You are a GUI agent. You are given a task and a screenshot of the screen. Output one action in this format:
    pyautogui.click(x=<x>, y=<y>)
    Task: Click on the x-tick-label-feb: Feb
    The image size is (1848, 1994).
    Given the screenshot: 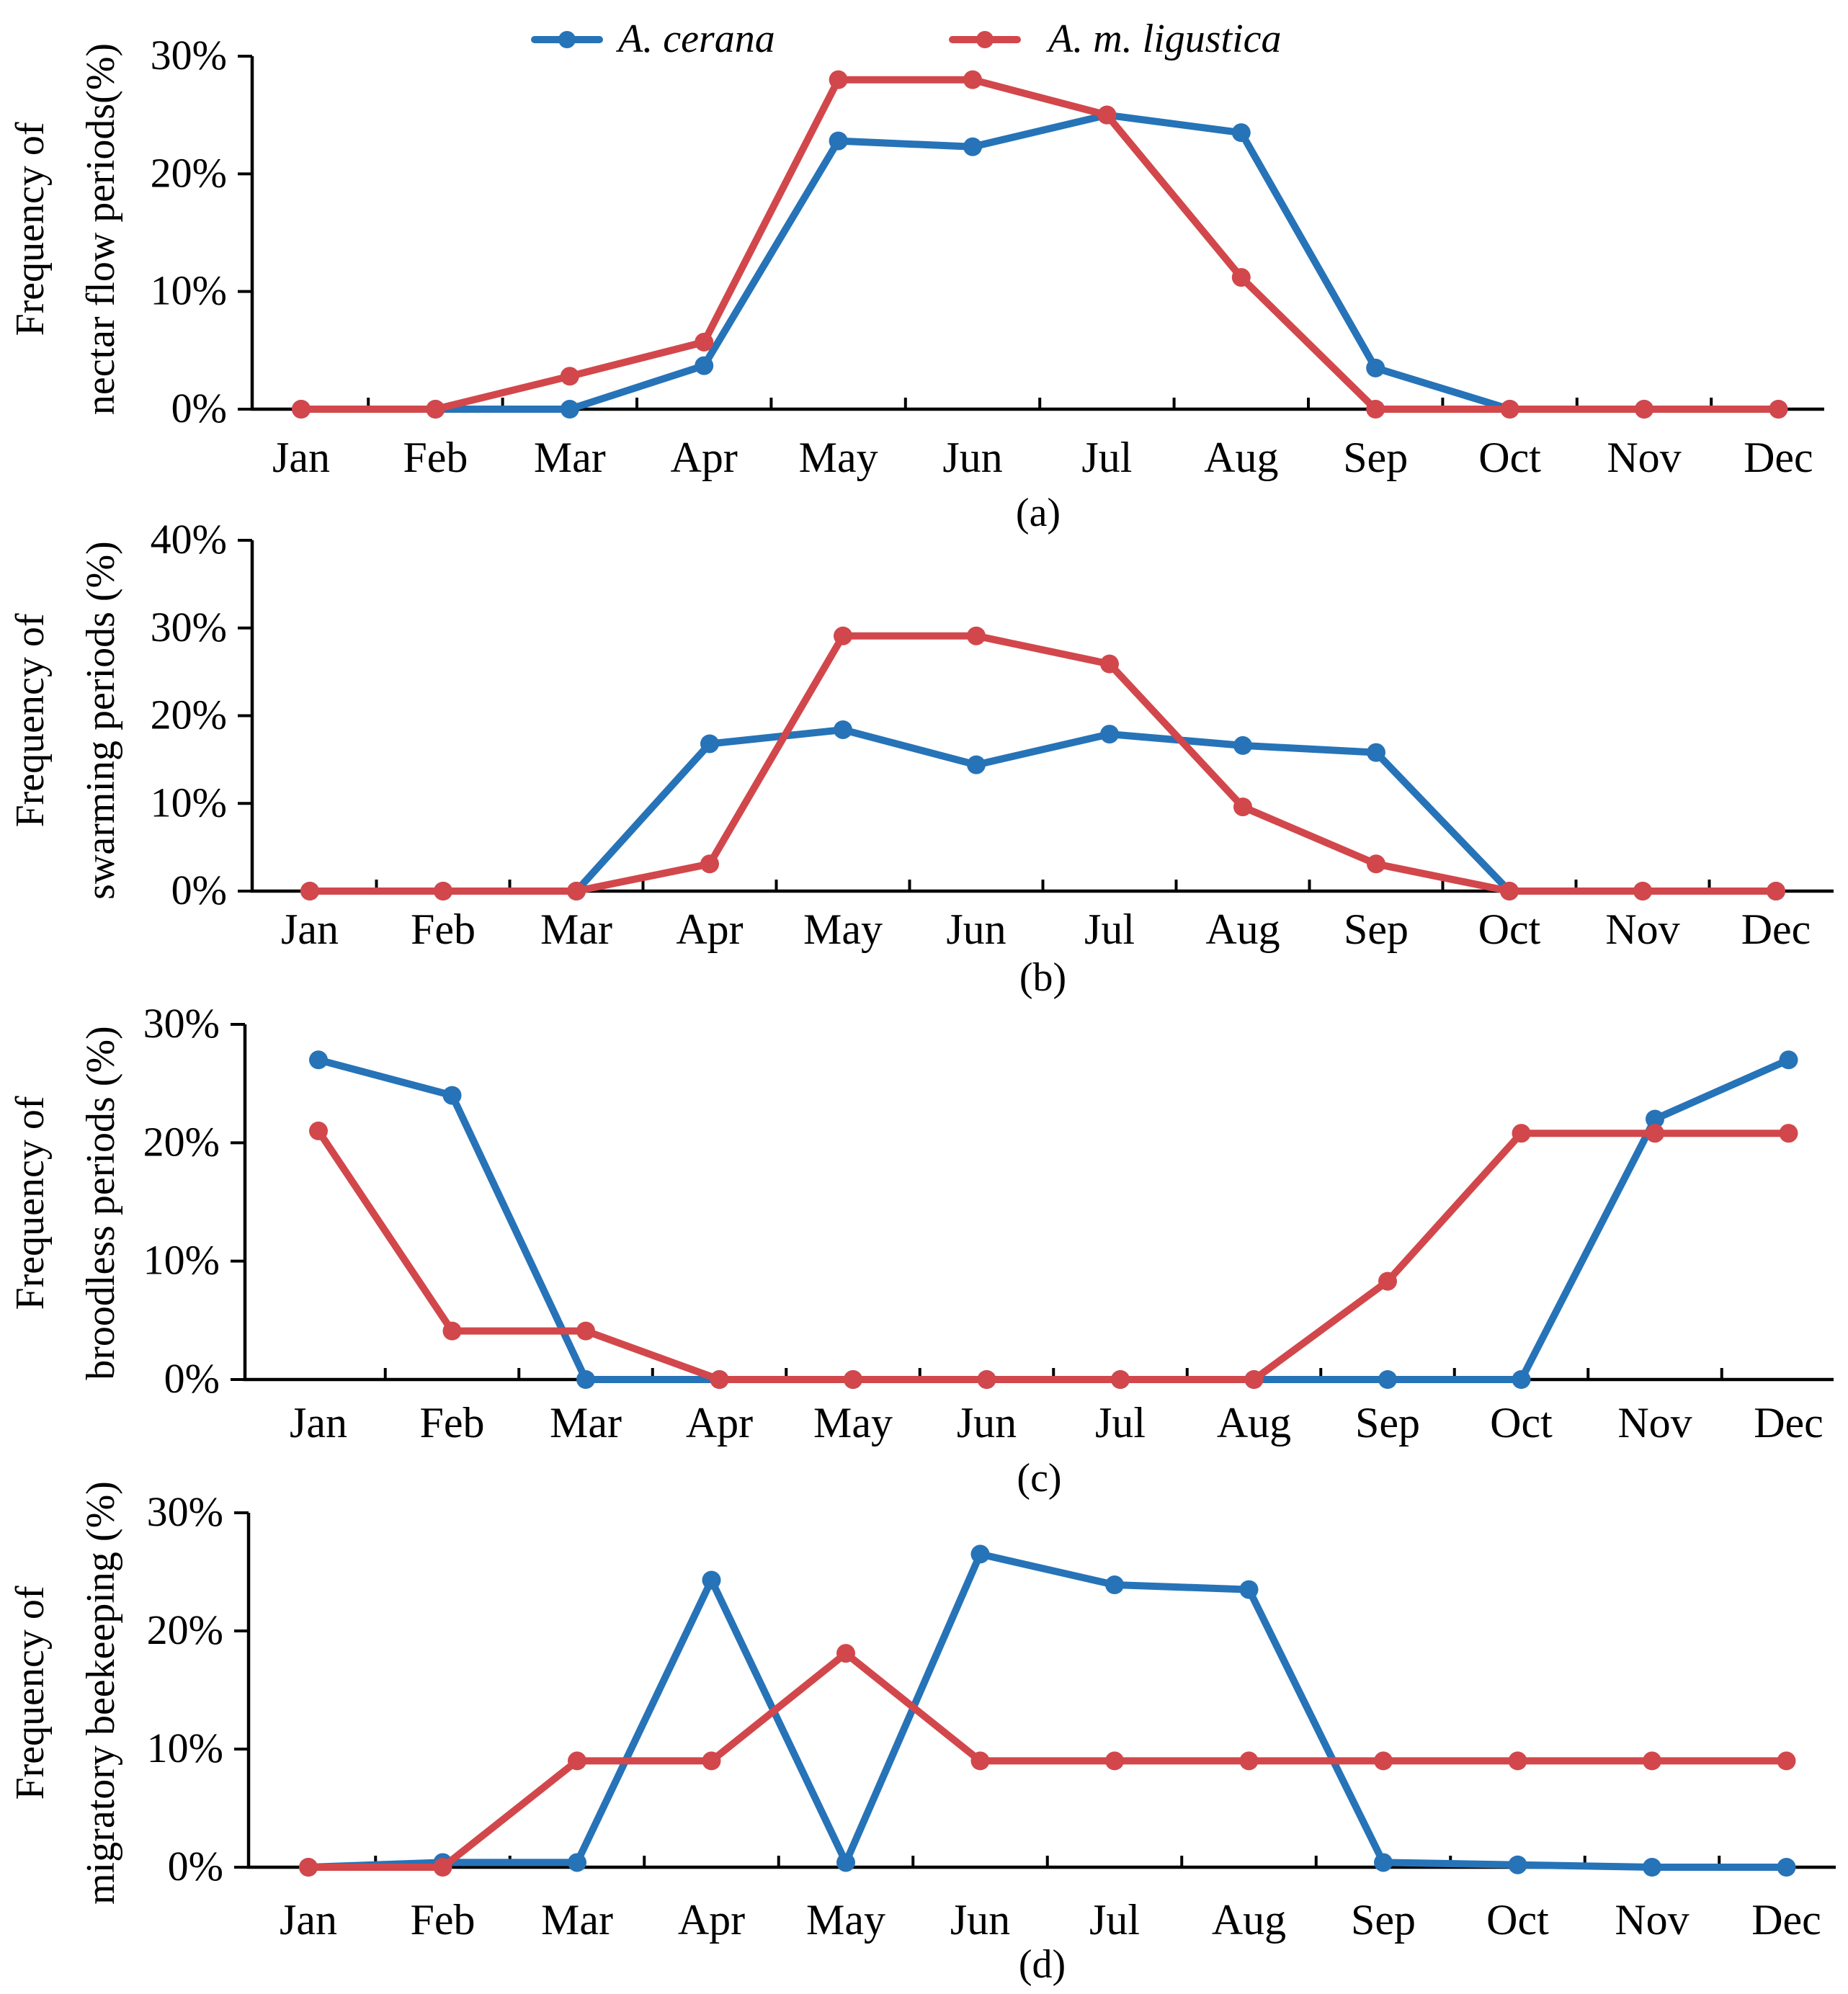 What is the action you would take?
    pyautogui.click(x=452, y=1423)
    